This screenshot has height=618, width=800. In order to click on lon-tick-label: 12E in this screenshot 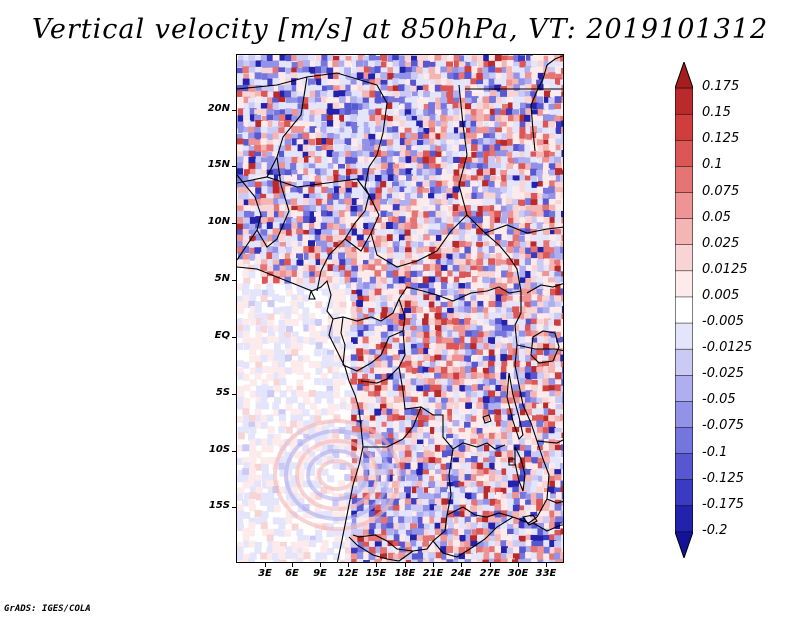, I will do `click(348, 573)`.